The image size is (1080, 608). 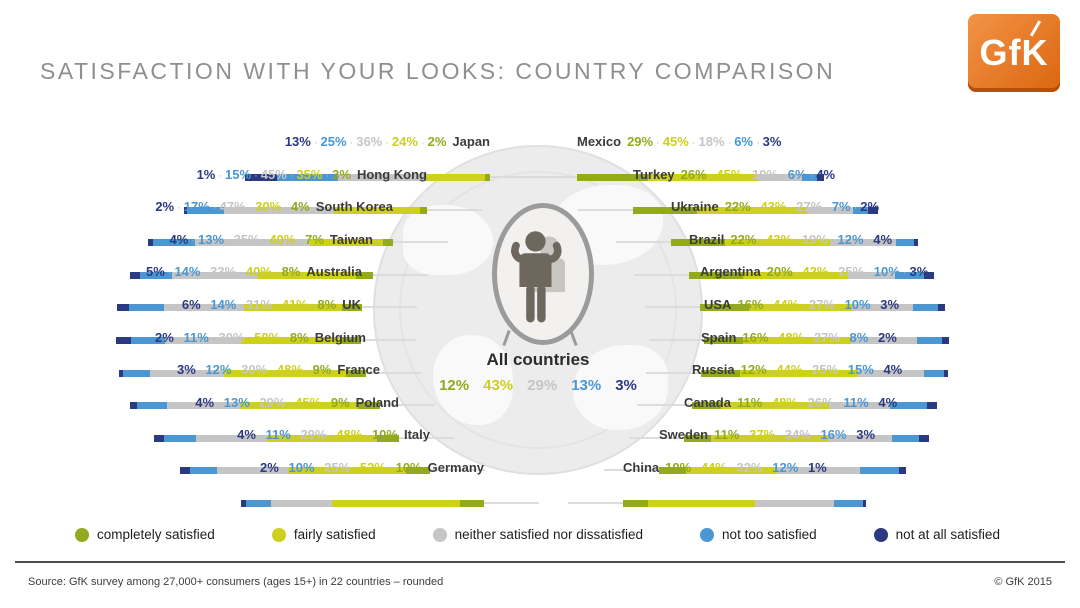 What do you see at coordinates (743, 239) in the screenshot?
I see `value-completely: 22%` at bounding box center [743, 239].